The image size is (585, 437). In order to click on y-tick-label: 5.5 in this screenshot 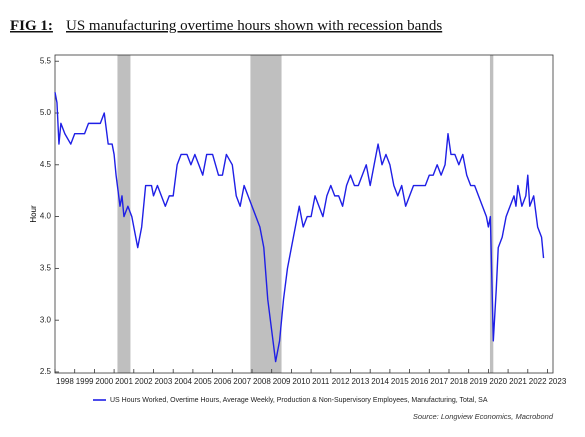, I will do `click(46, 60)`.